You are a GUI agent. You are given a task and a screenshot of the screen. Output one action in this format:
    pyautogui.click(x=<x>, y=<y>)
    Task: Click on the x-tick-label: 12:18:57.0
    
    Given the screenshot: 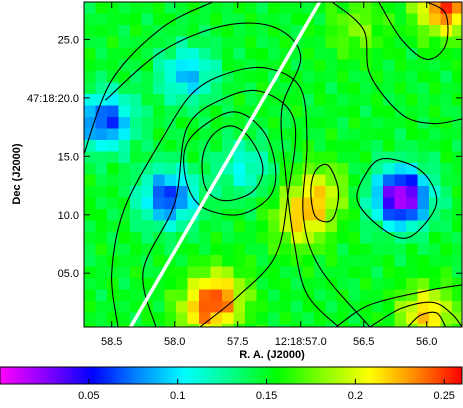 What is the action you would take?
    pyautogui.click(x=301, y=342)
    